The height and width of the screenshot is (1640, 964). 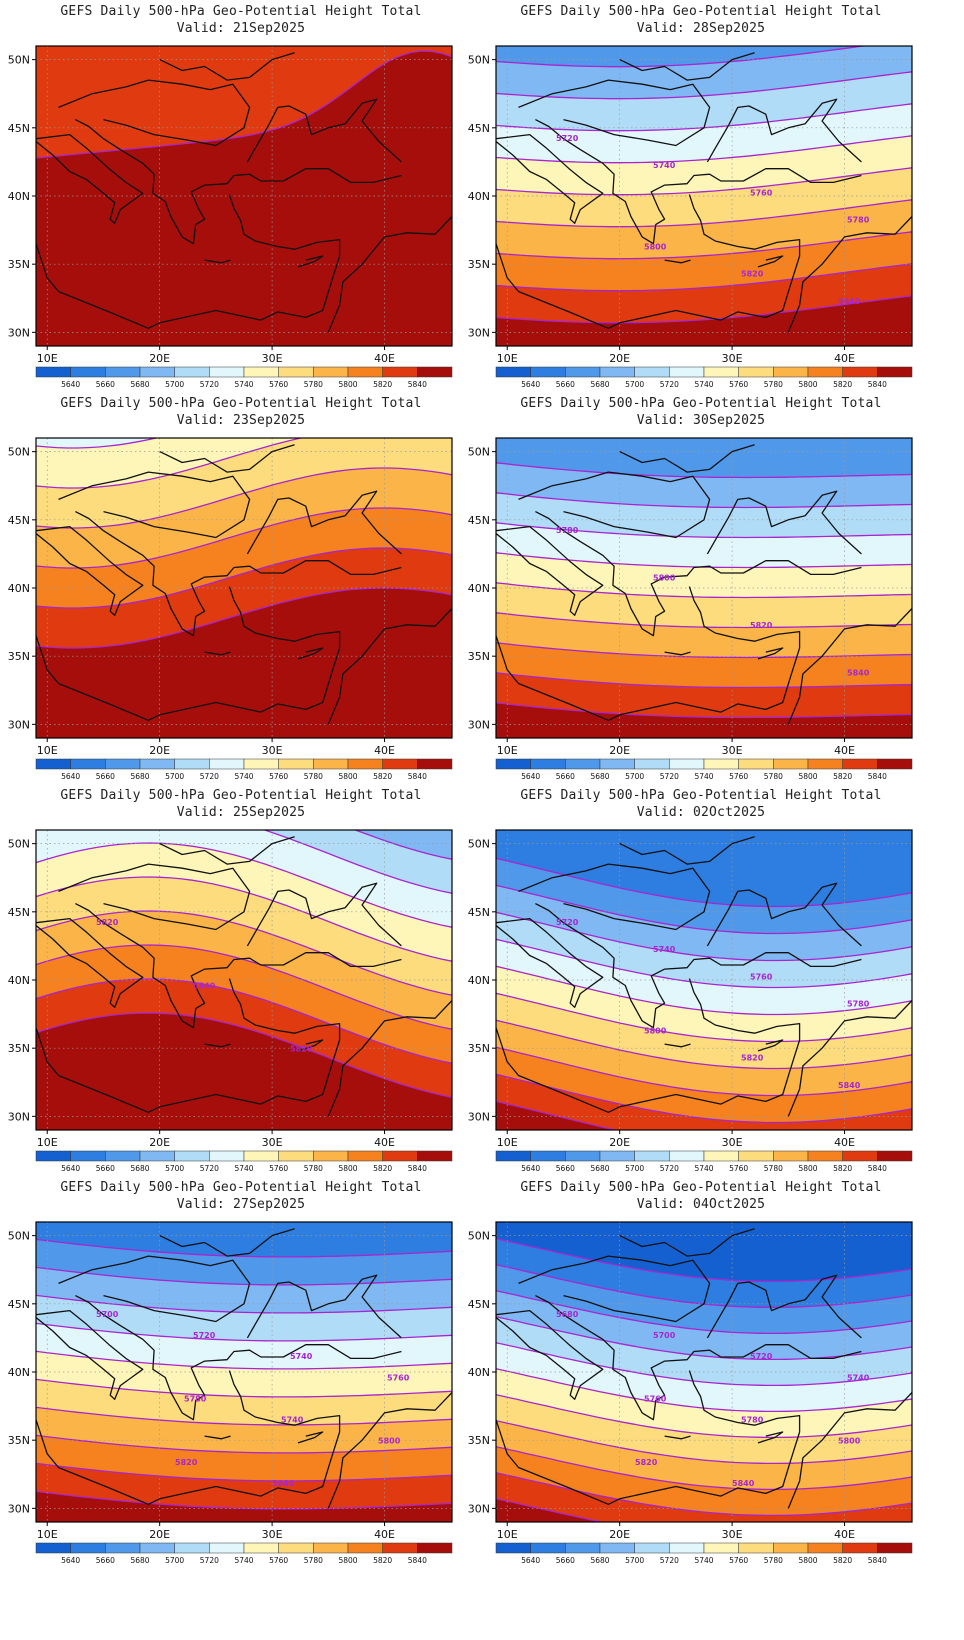 What do you see at coordinates (19, 1508) in the screenshot?
I see `lat-label: 30N` at bounding box center [19, 1508].